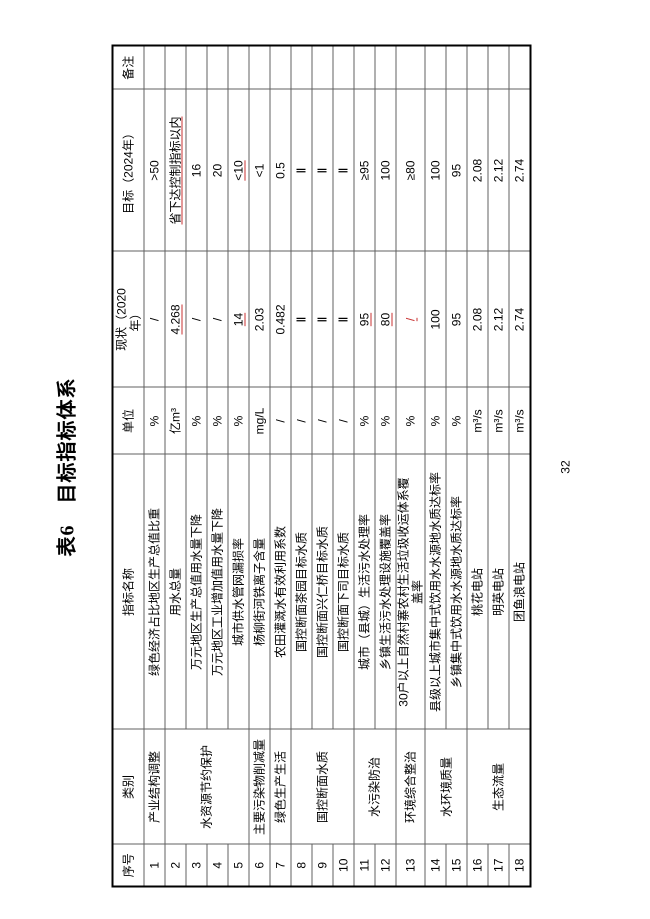  Describe the element at coordinates (519, 319) in the screenshot. I see `cell-current: 2.74` at that location.